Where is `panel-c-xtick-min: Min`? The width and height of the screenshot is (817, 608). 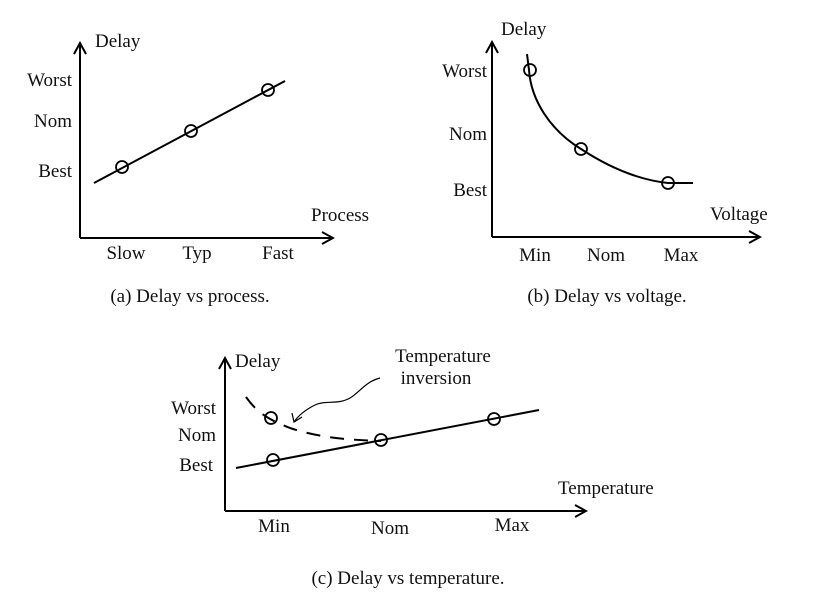 panel-c-xtick-min: Min is located at coordinates (274, 526).